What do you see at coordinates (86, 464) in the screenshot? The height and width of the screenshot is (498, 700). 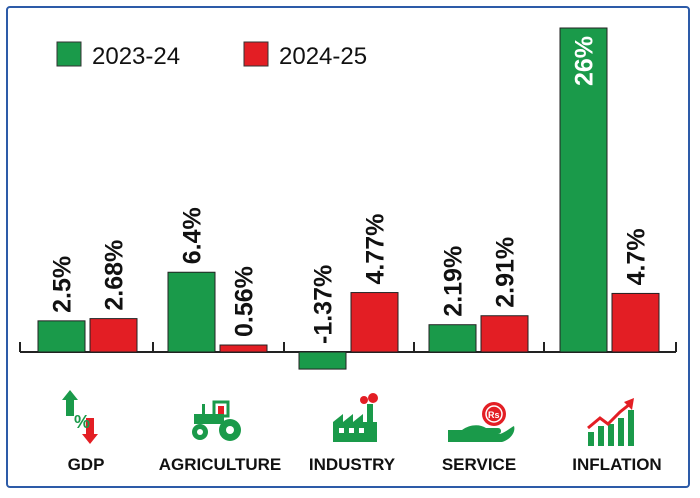 I see `category-label-gdp: GDP` at bounding box center [86, 464].